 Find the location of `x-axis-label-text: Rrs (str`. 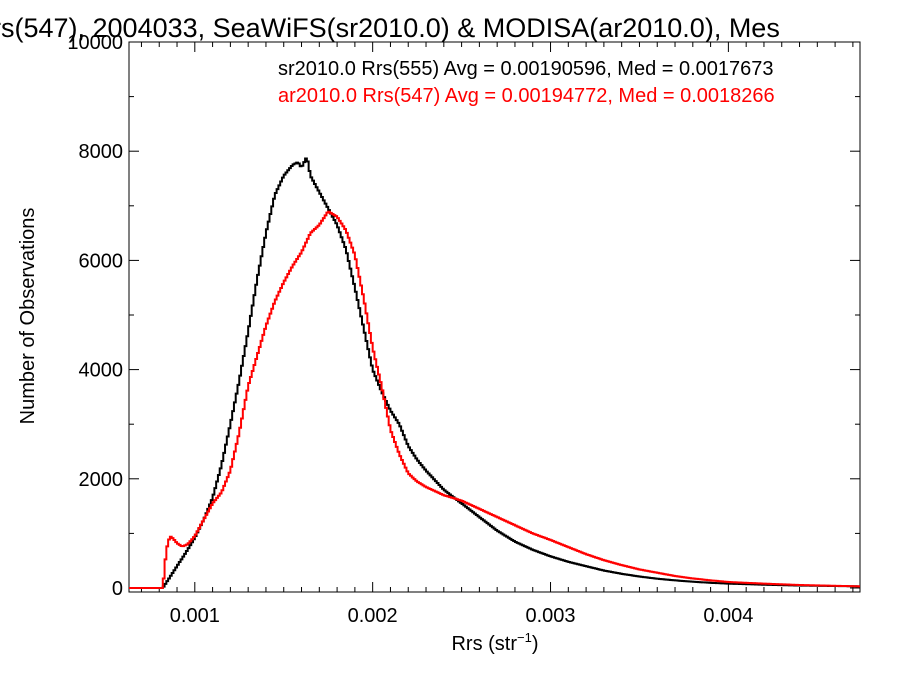

x-axis-label-text: Rrs (str is located at coordinates (484, 644).